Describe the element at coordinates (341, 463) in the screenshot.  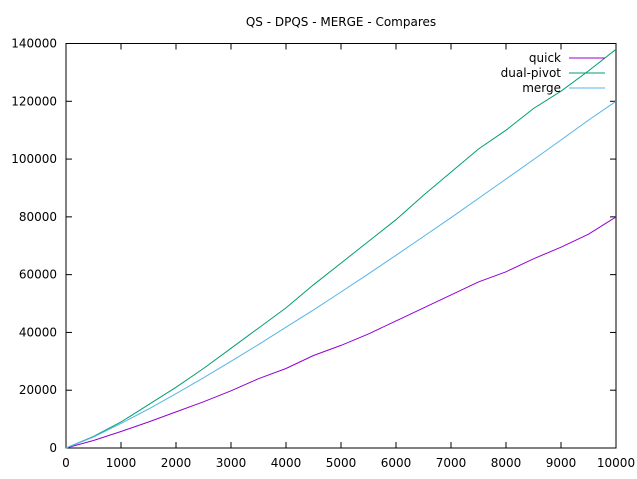
I see `x-tick-label: 5000` at that location.